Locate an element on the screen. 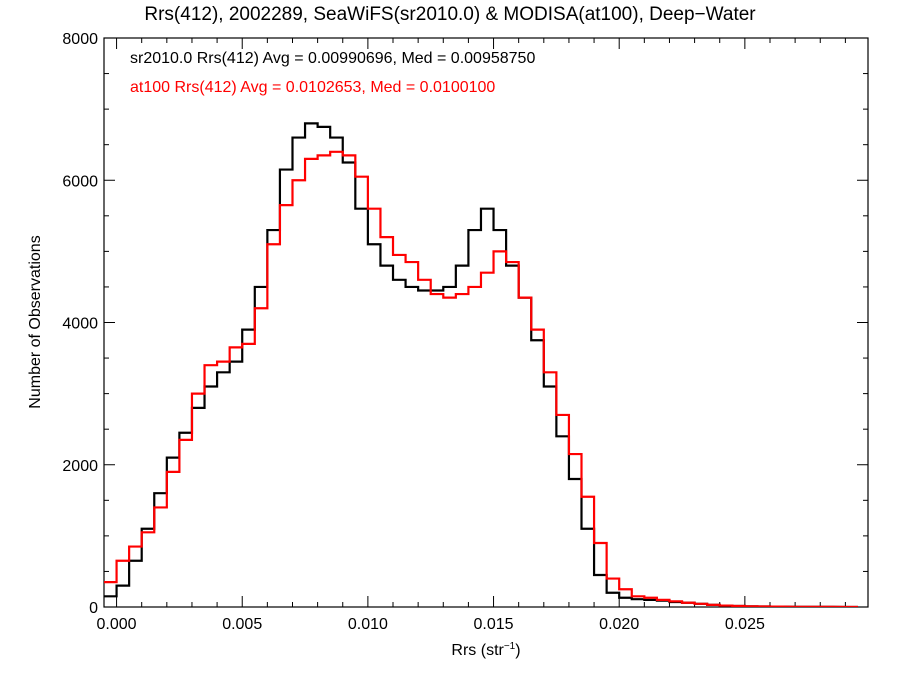  y-axis-label: Number of Observations is located at coordinates (35, 321).